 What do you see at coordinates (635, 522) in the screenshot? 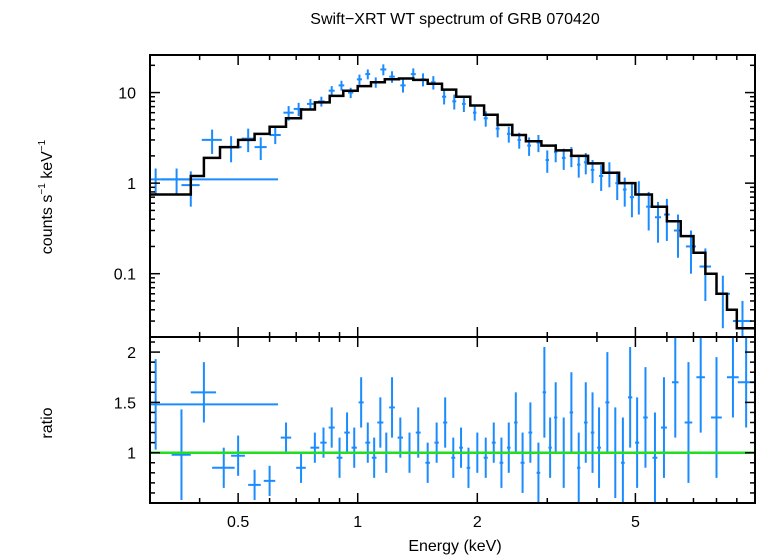
I see `x-tick-label: 5` at bounding box center [635, 522].